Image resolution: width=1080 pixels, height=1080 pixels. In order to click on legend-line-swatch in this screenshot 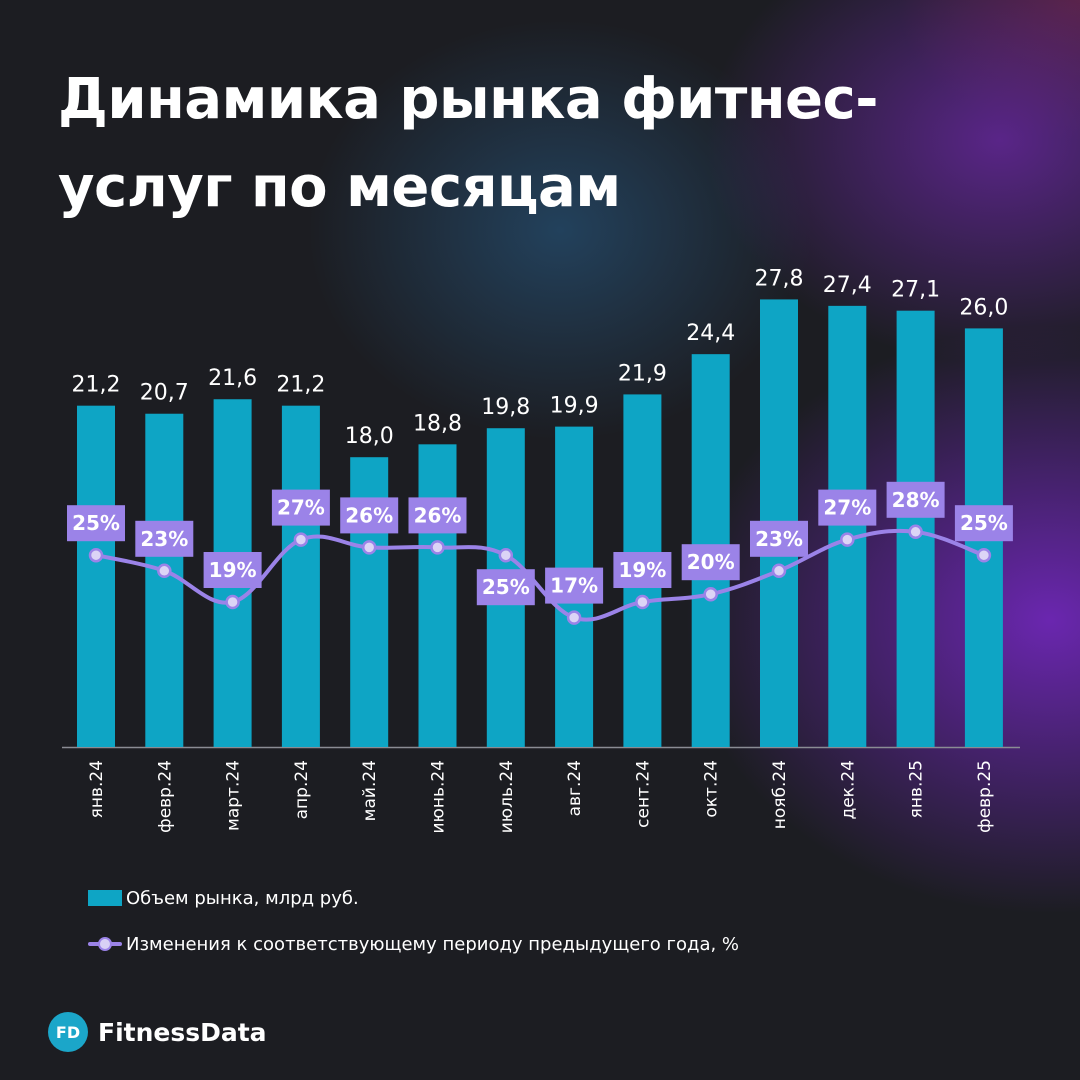, I will do `click(105, 944)`.